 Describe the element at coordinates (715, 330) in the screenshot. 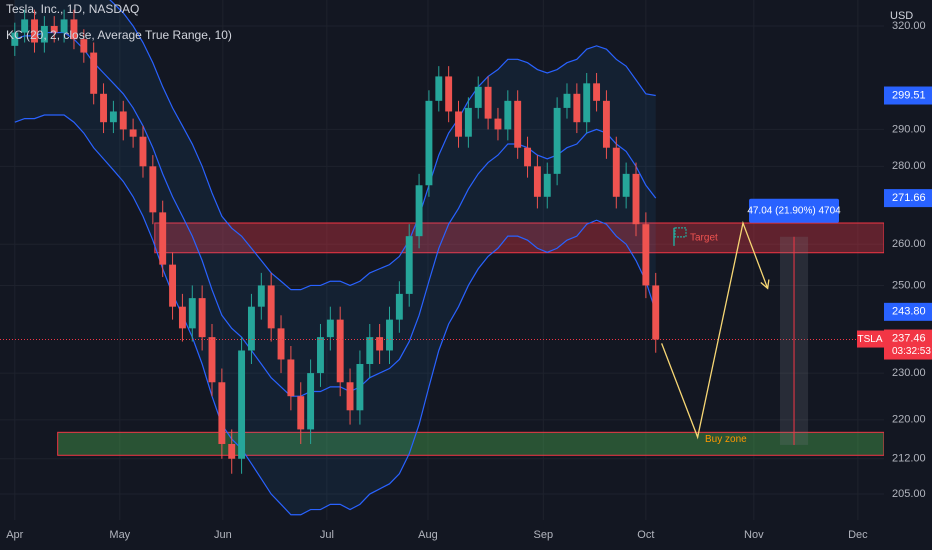

I see `projection-path` at that location.